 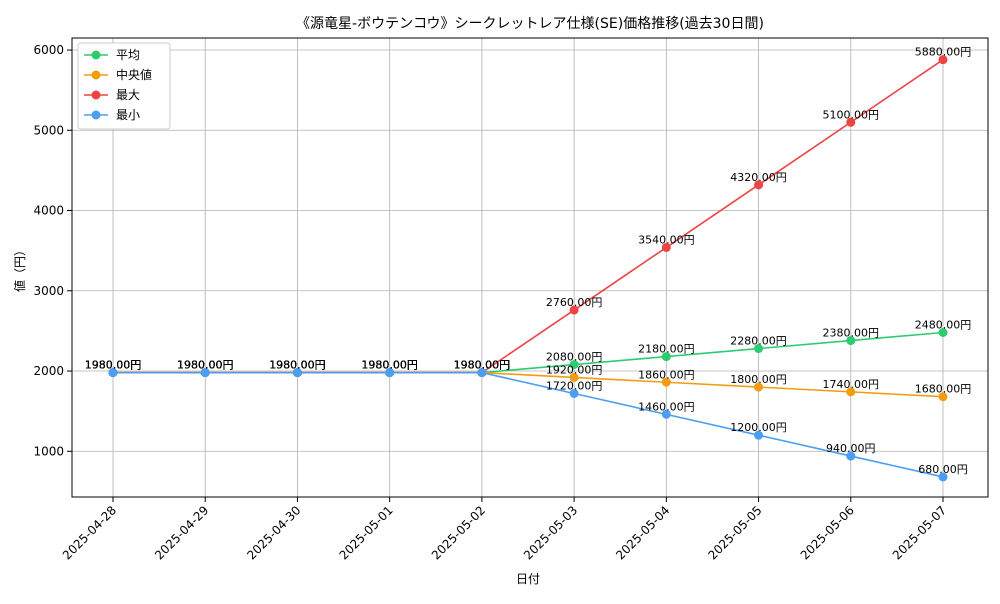 What do you see at coordinates (666, 239) in the screenshot?
I see `data-label: 3540.00円` at bounding box center [666, 239].